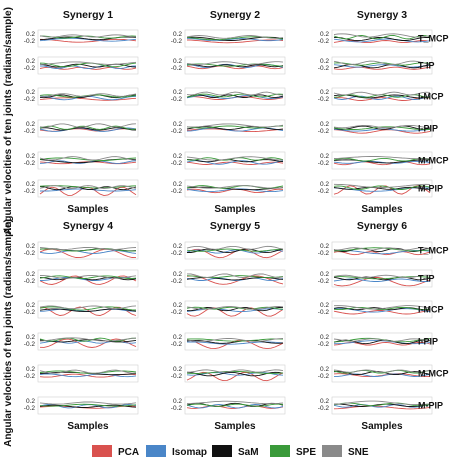 Image resolution: width=466 pixels, height=466 pixels. Describe the element at coordinates (431, 97) in the screenshot. I see `joint-label-i-mcp: I-MCP` at that location.